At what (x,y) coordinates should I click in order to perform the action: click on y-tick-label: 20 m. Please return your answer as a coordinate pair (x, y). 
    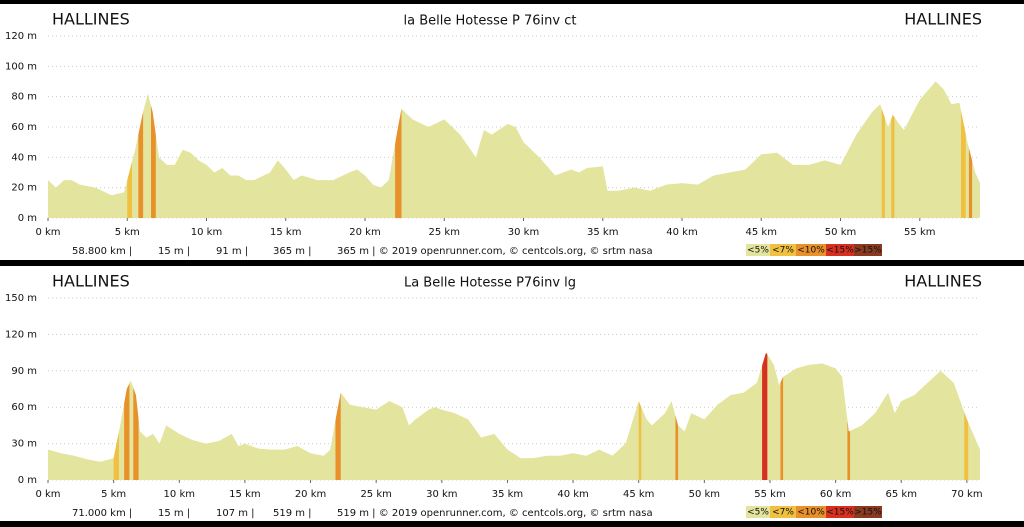
    Looking at the image, I should click on (24, 188).